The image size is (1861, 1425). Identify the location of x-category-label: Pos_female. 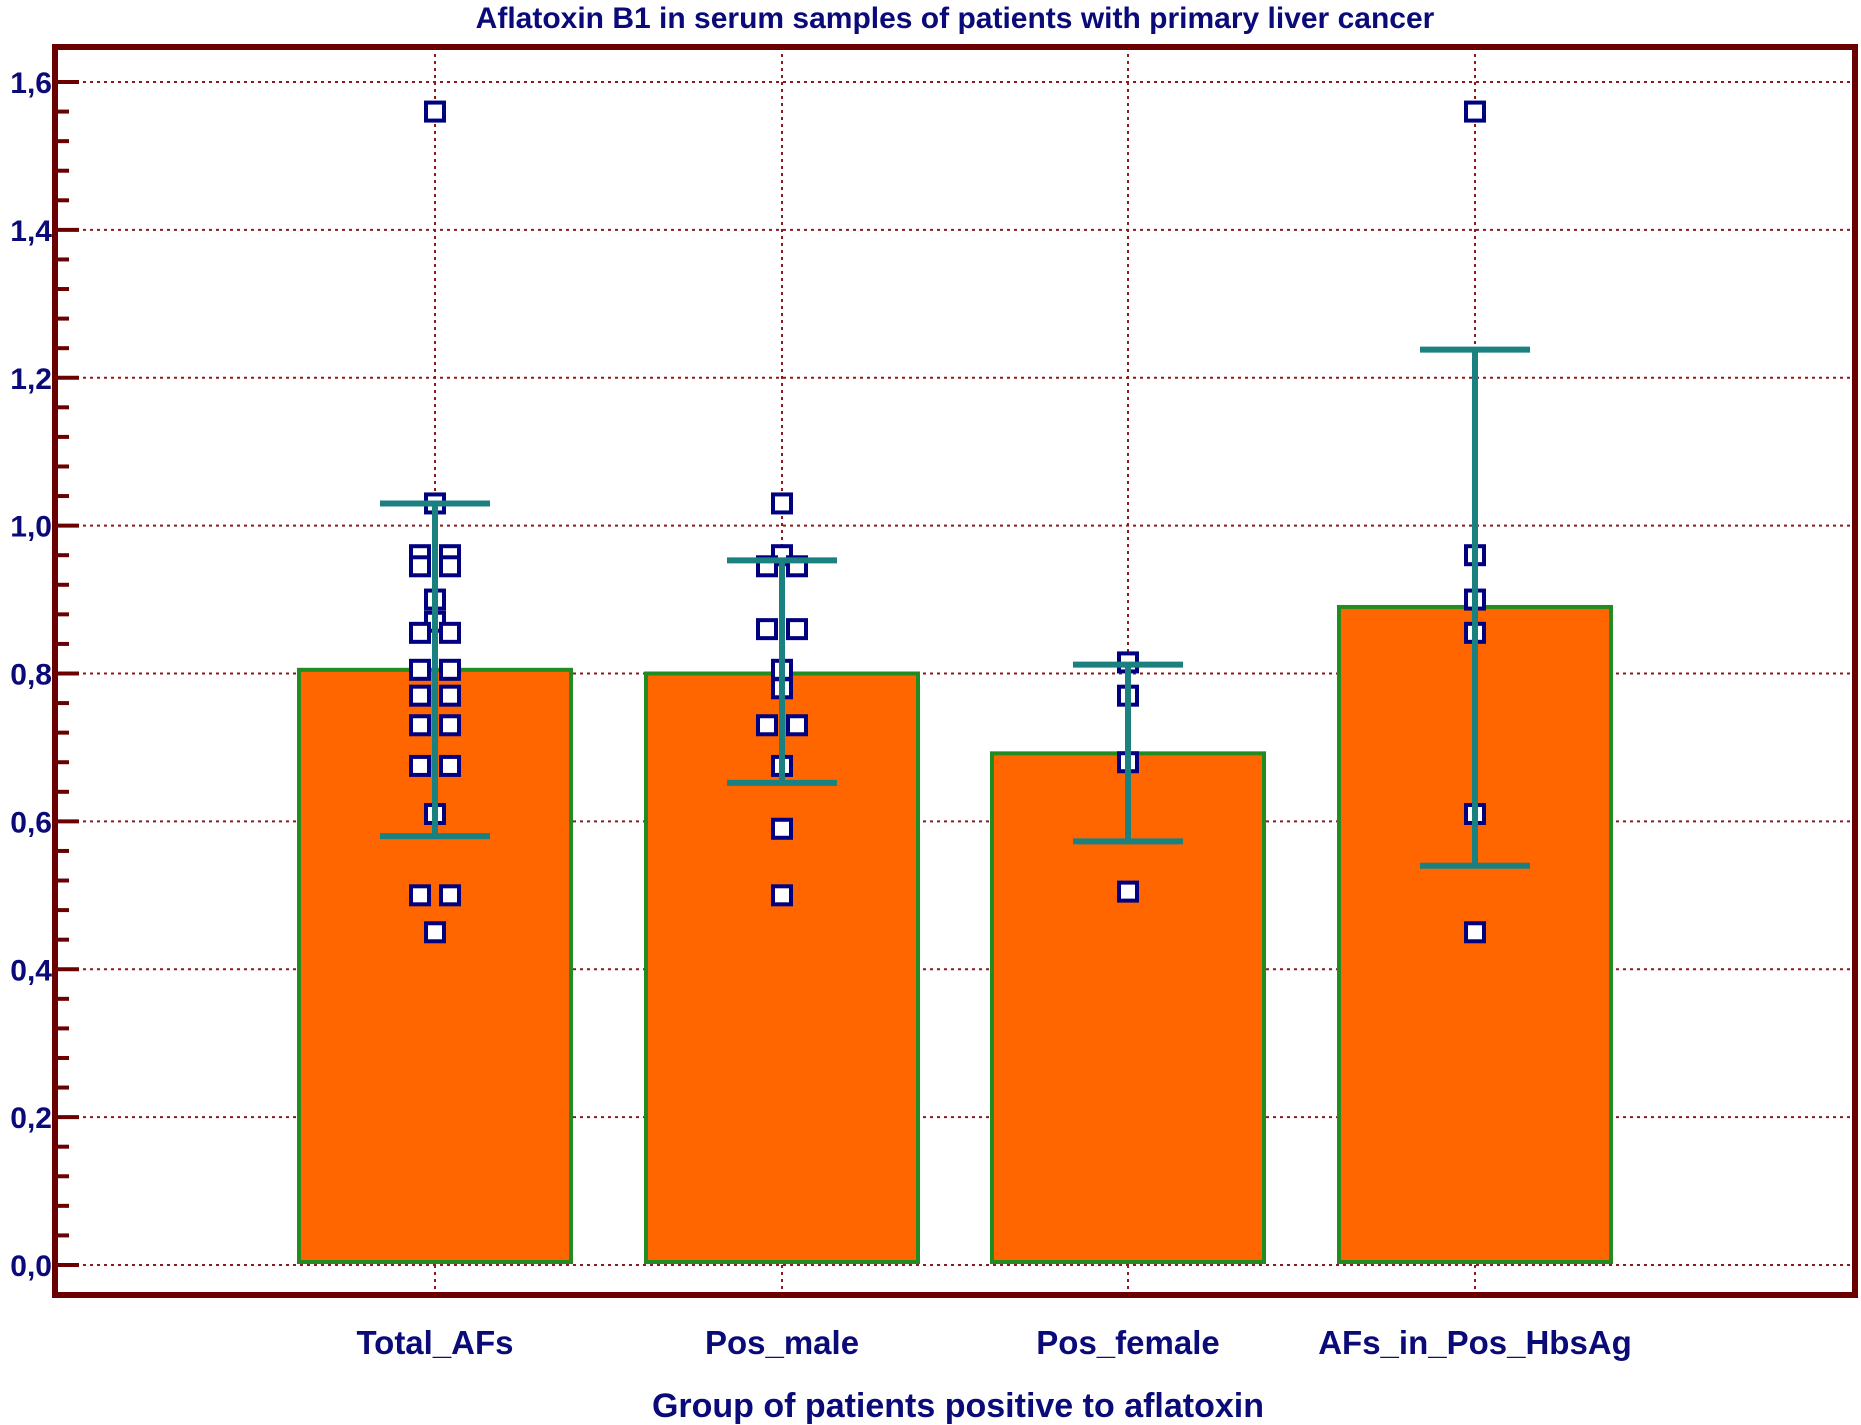
(1127, 1342).